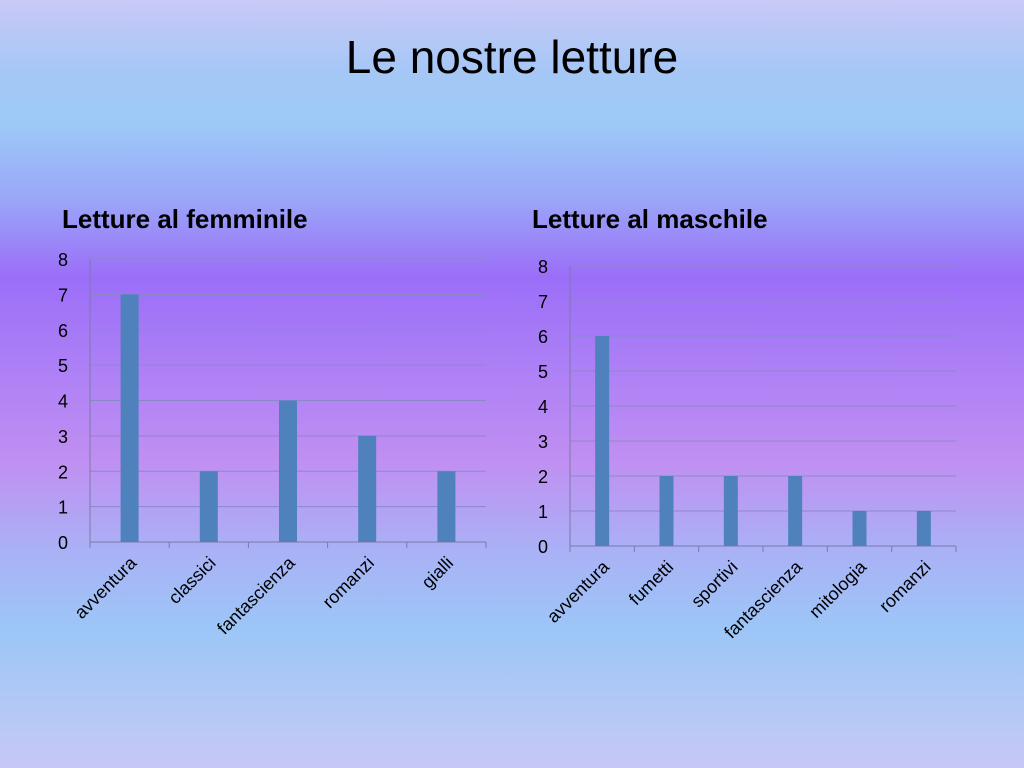 This screenshot has width=1024, height=768. I want to click on x-category-label: gialli, so click(438, 573).